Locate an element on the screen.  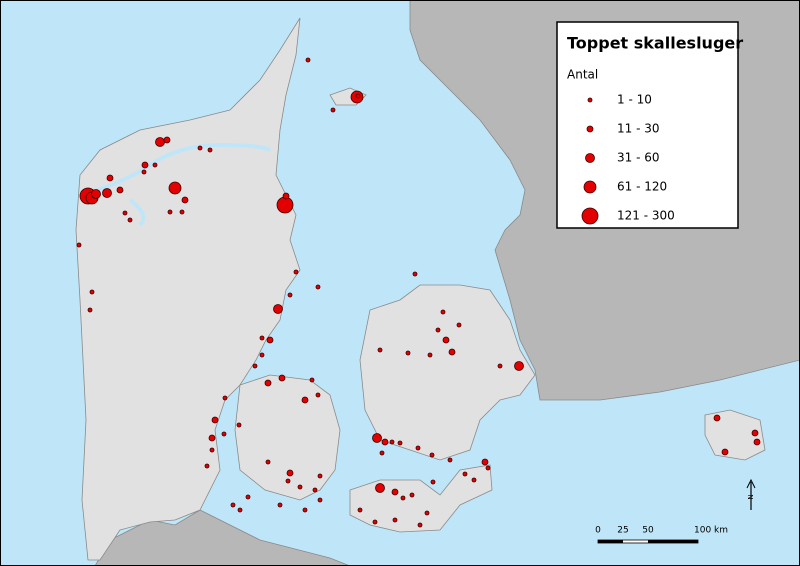
legend-label: 31 - 60 is located at coordinates (638, 158).